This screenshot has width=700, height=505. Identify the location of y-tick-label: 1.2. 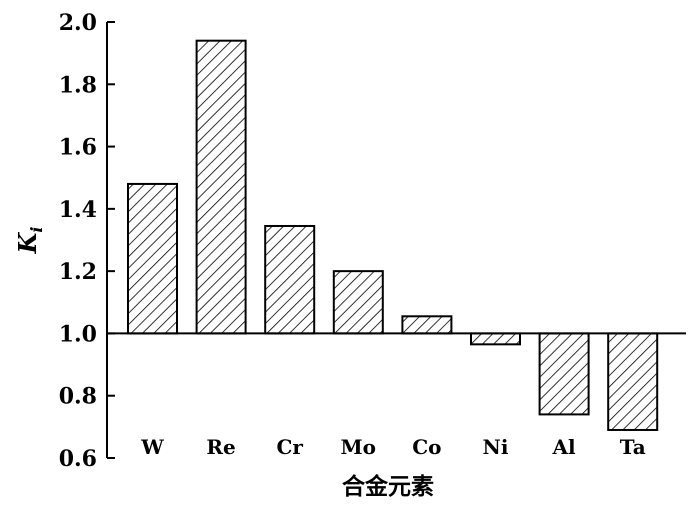
(78, 272).